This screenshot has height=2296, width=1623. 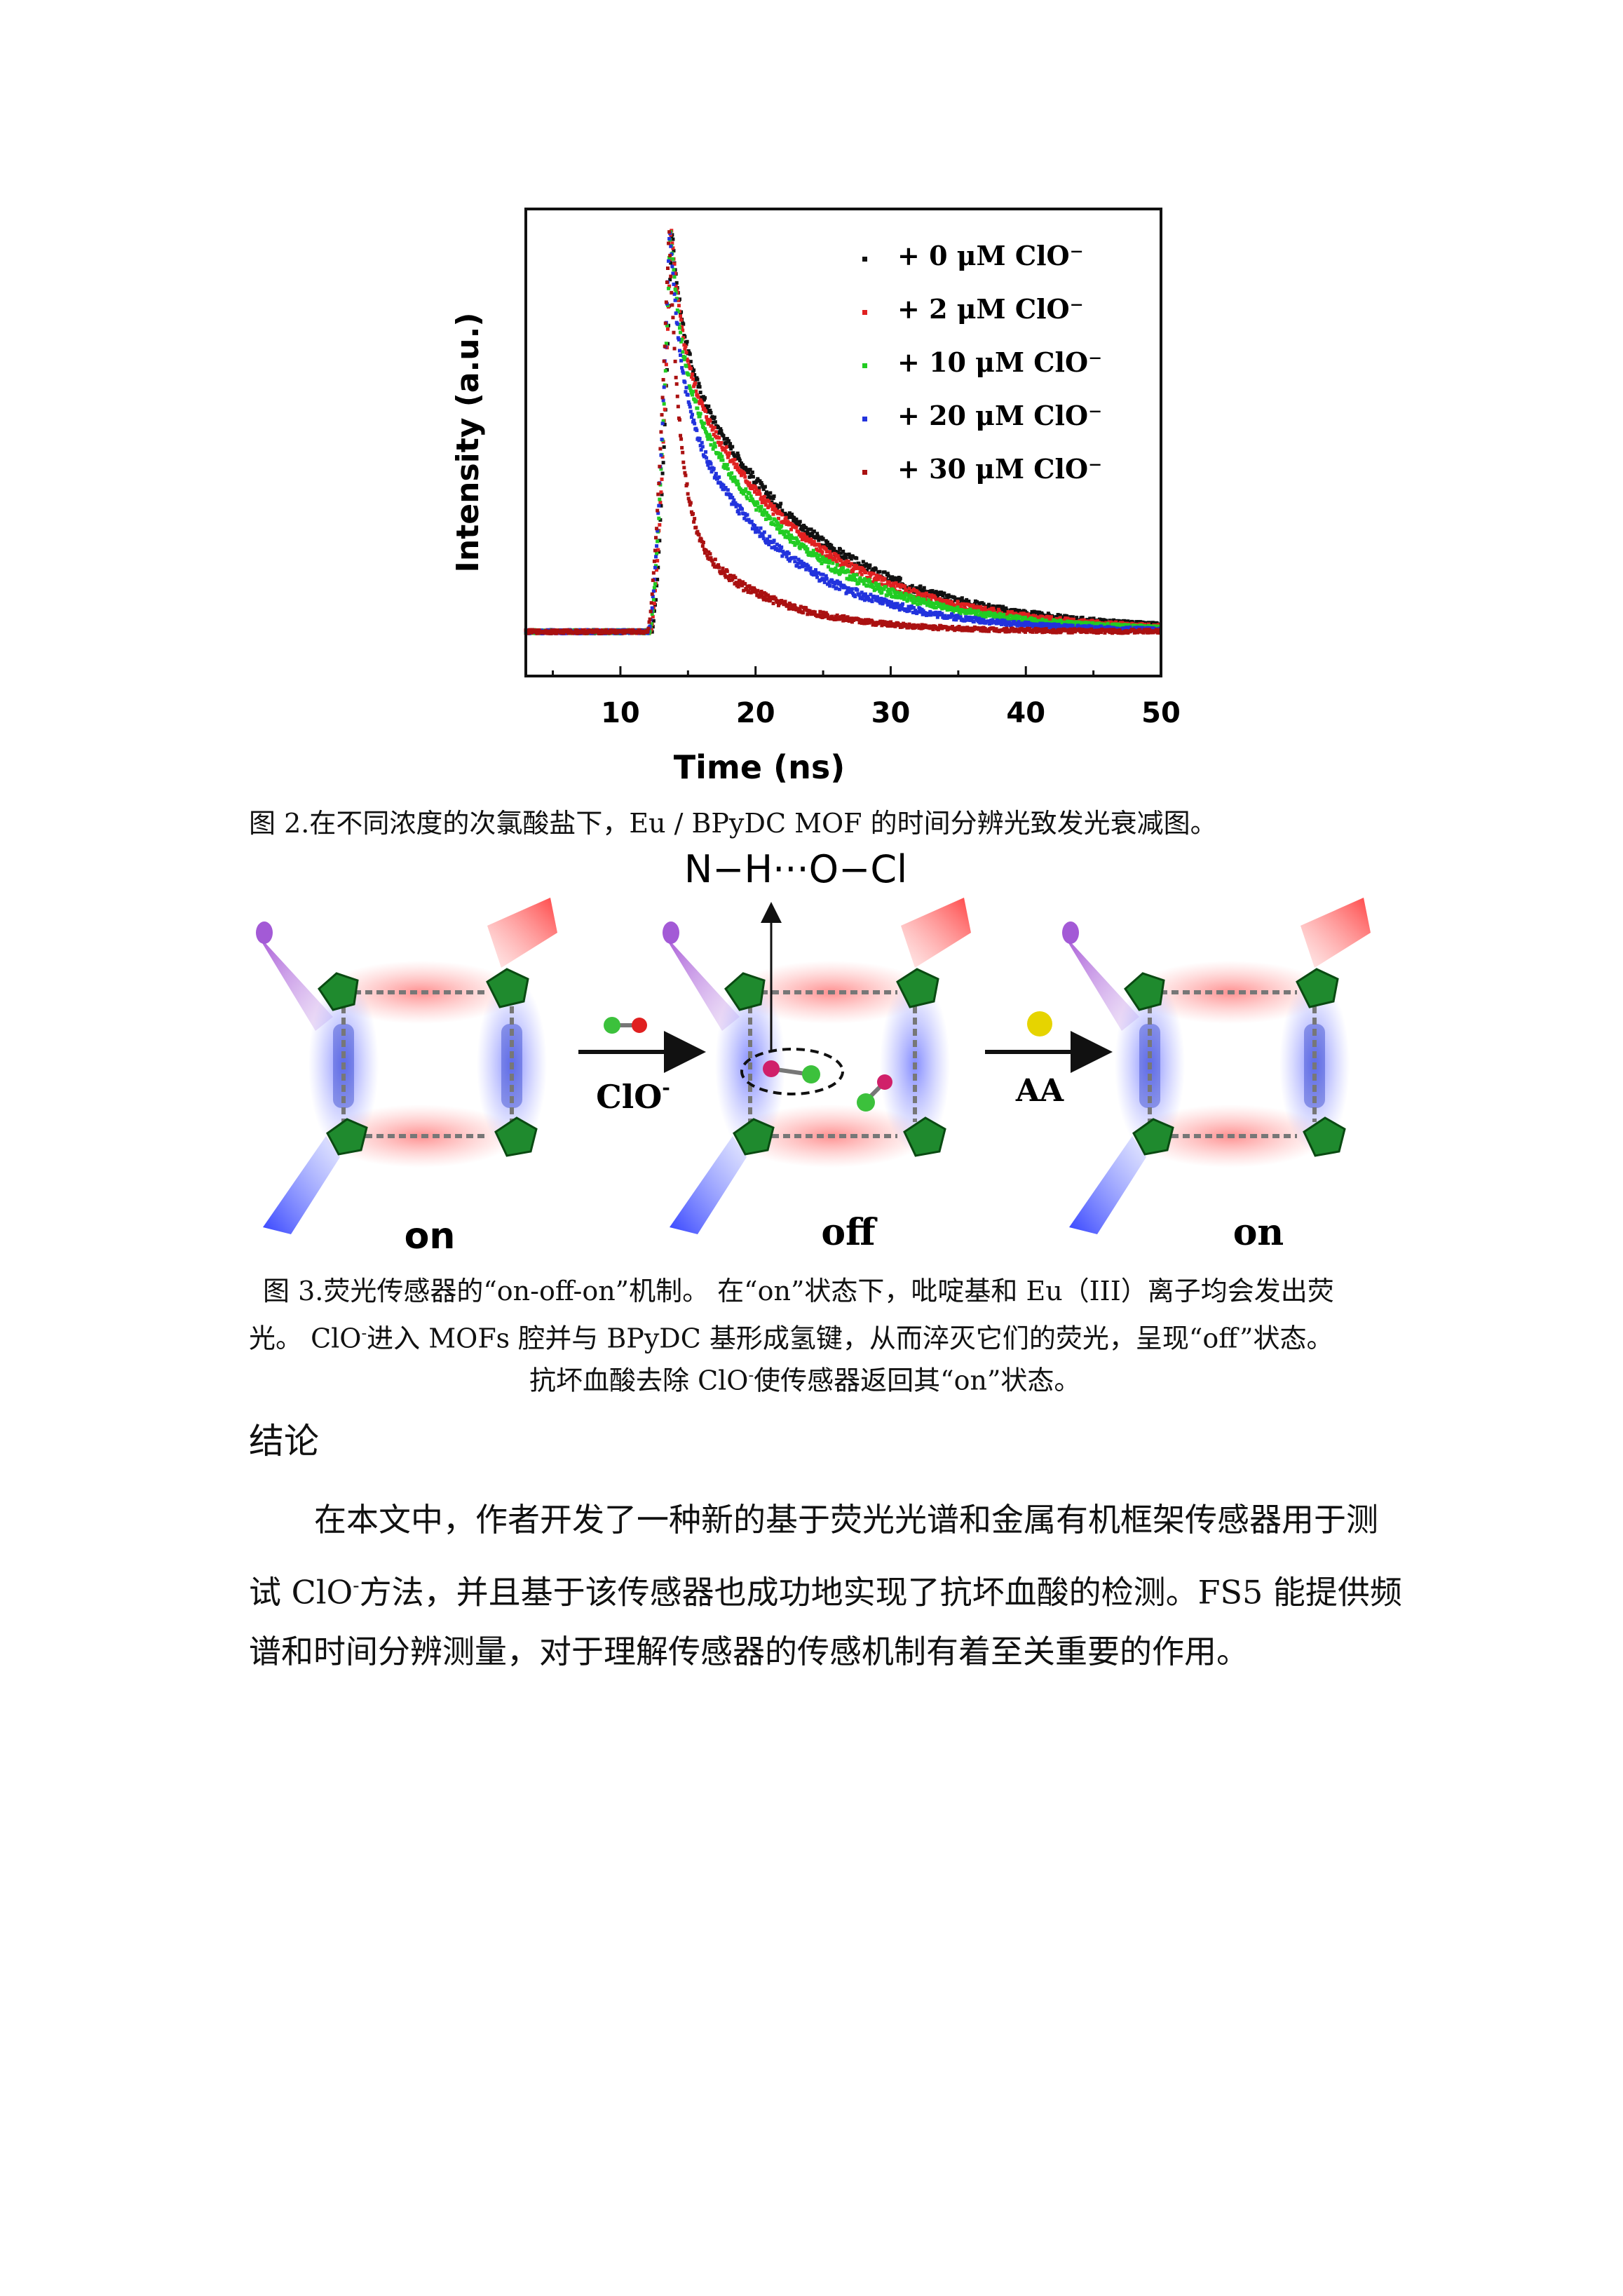 I want to click on hydrogen-bond-label: N−H···O−Cl, so click(x=795, y=869).